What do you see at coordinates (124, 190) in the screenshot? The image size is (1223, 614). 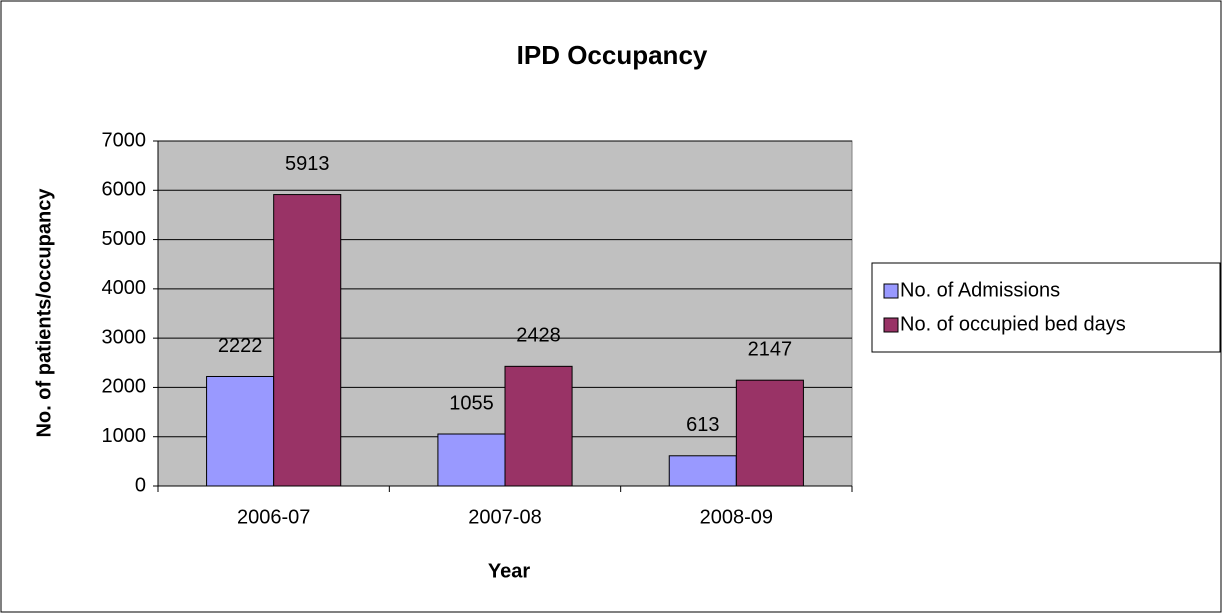 I see `y-tick-label: 6000` at bounding box center [124, 190].